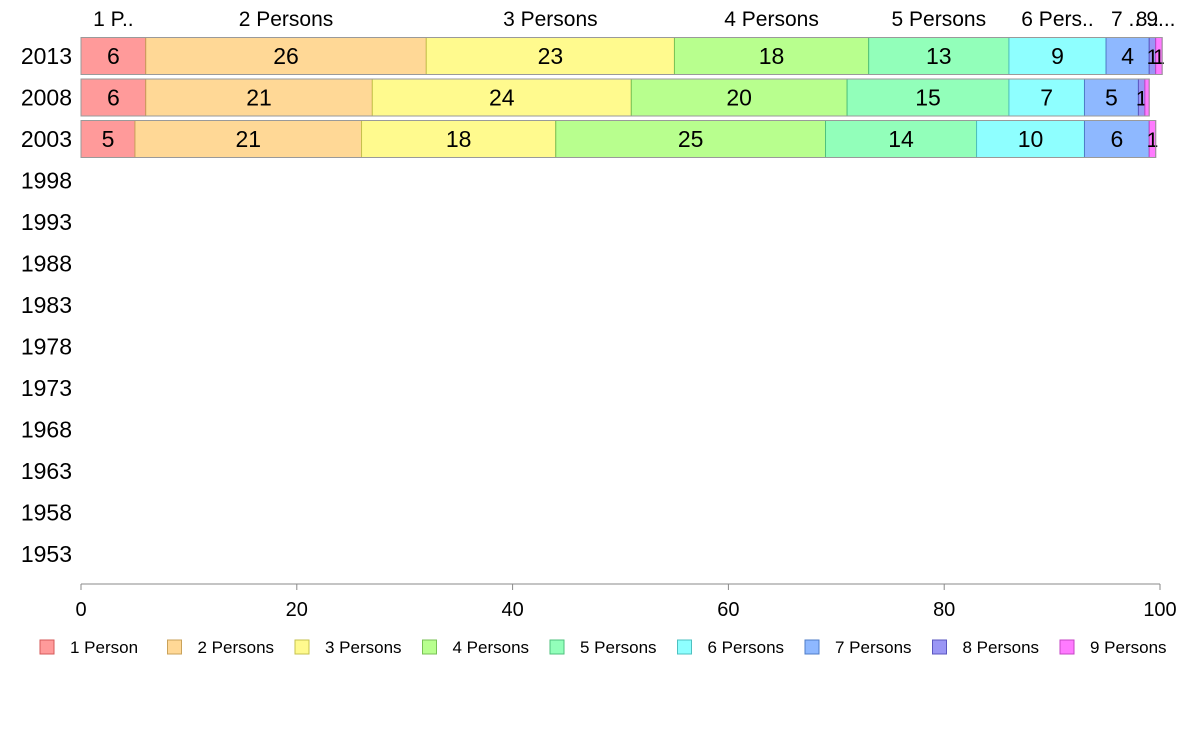 This screenshot has width=1188, height=736. Describe the element at coordinates (873, 647) in the screenshot. I see `legend-label: 7 Persons` at that location.